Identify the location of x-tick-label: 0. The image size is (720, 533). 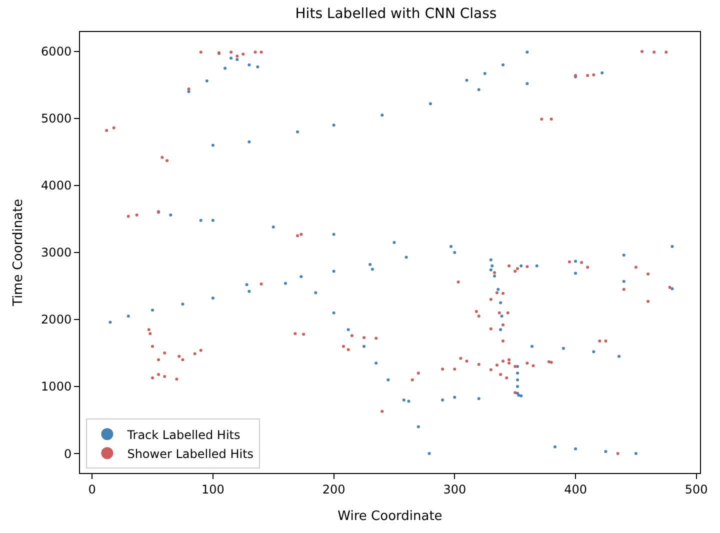
(92, 489).